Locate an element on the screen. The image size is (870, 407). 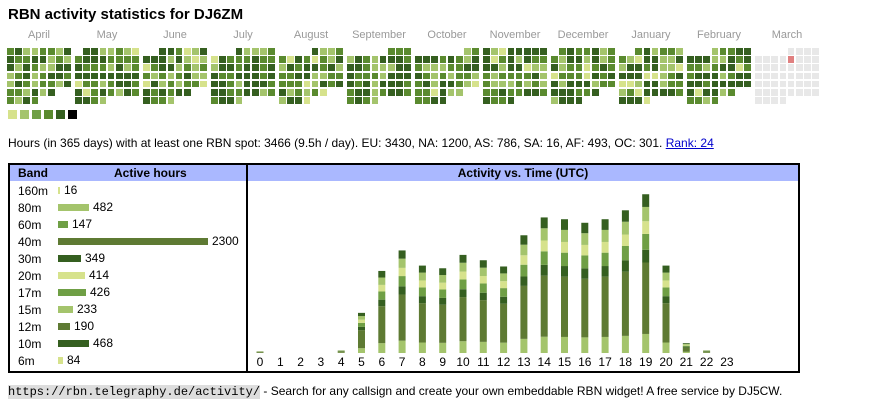
band-hours-bar is located at coordinates (64, 326).